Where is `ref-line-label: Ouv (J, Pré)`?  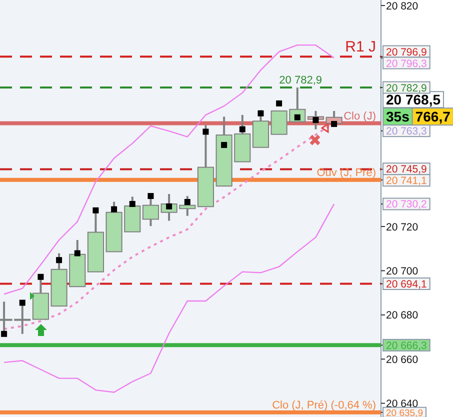 ref-line-label: Ouv (J, Pré) is located at coordinates (346, 172).